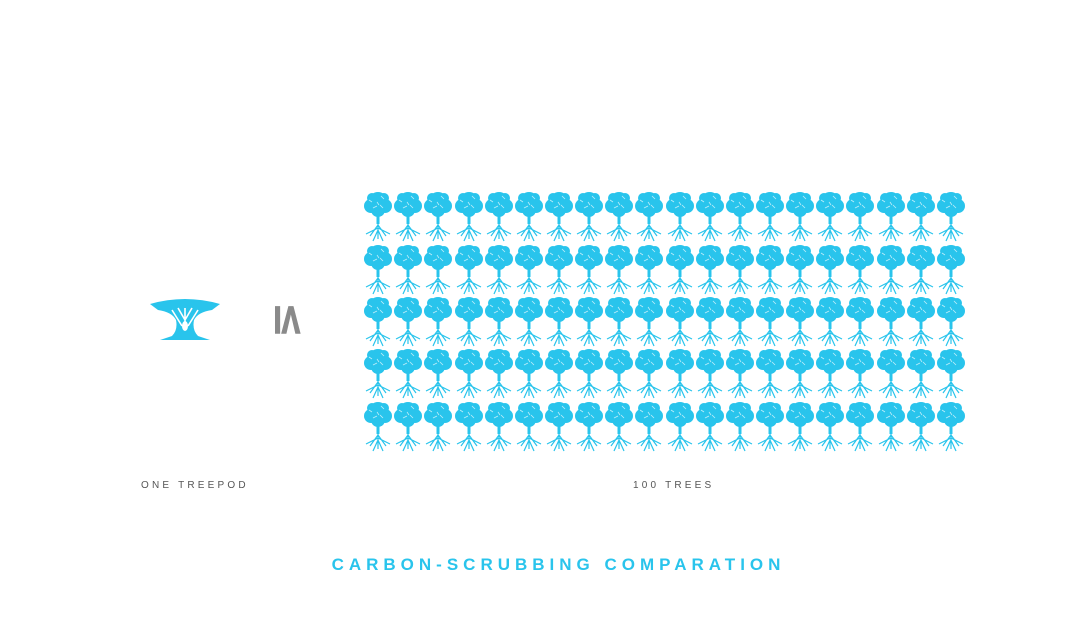  I want to click on treepod-label: ONE TREEPOD, so click(195, 485).